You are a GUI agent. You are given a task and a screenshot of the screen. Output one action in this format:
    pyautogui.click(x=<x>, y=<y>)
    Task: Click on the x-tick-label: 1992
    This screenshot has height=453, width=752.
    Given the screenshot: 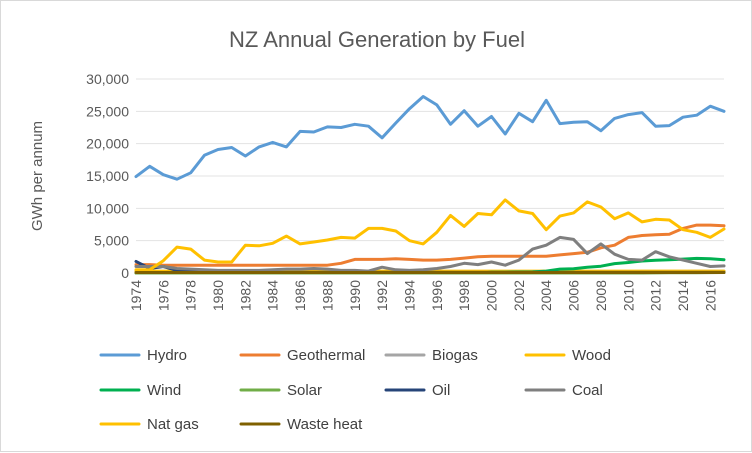 What is the action you would take?
    pyautogui.click(x=382, y=295)
    